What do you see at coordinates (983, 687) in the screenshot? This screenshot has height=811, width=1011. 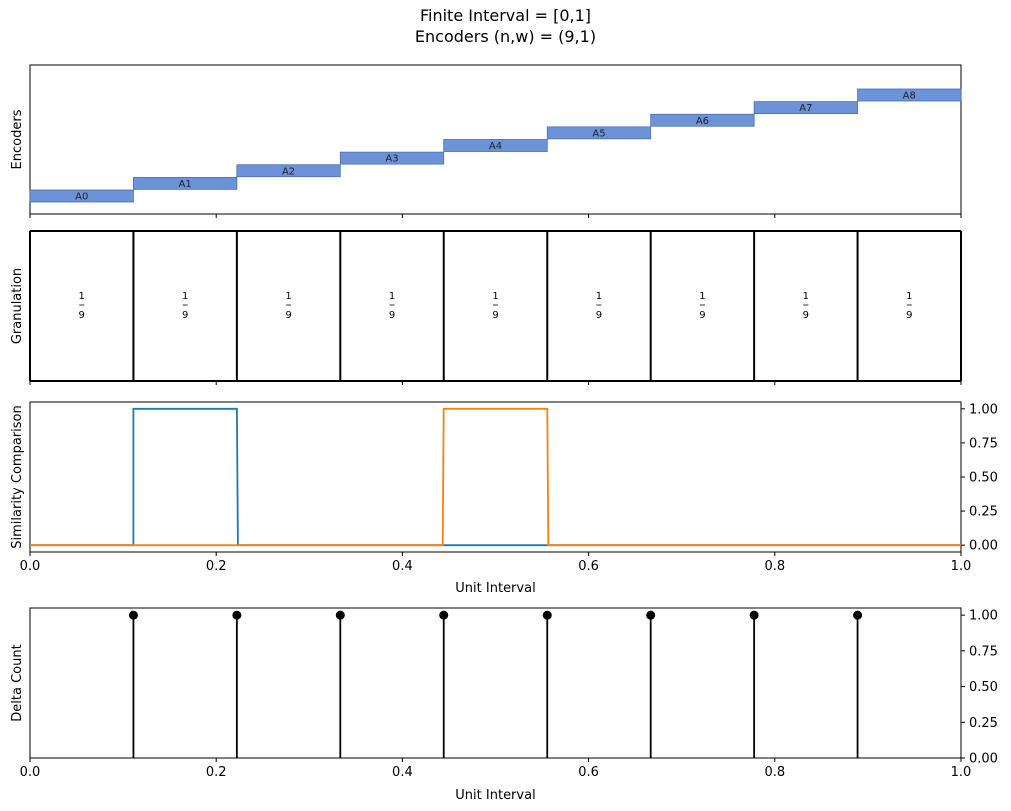 I see `delta-ytick-label: 0.50` at bounding box center [983, 687].